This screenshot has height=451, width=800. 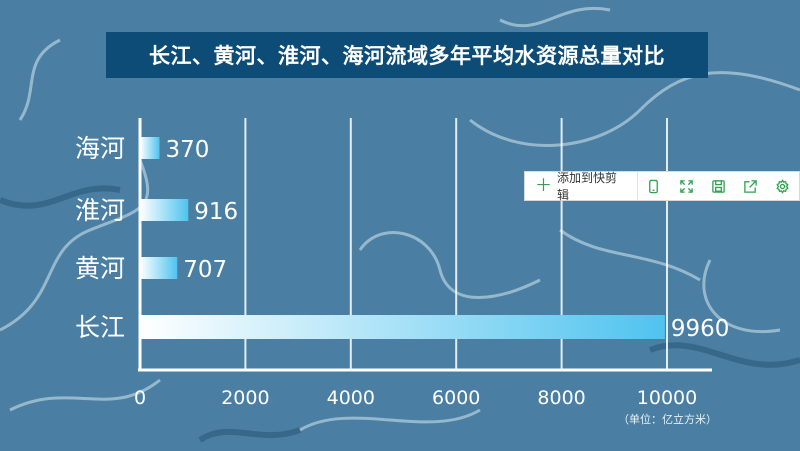 I want to click on share-icon, so click(x=750, y=186).